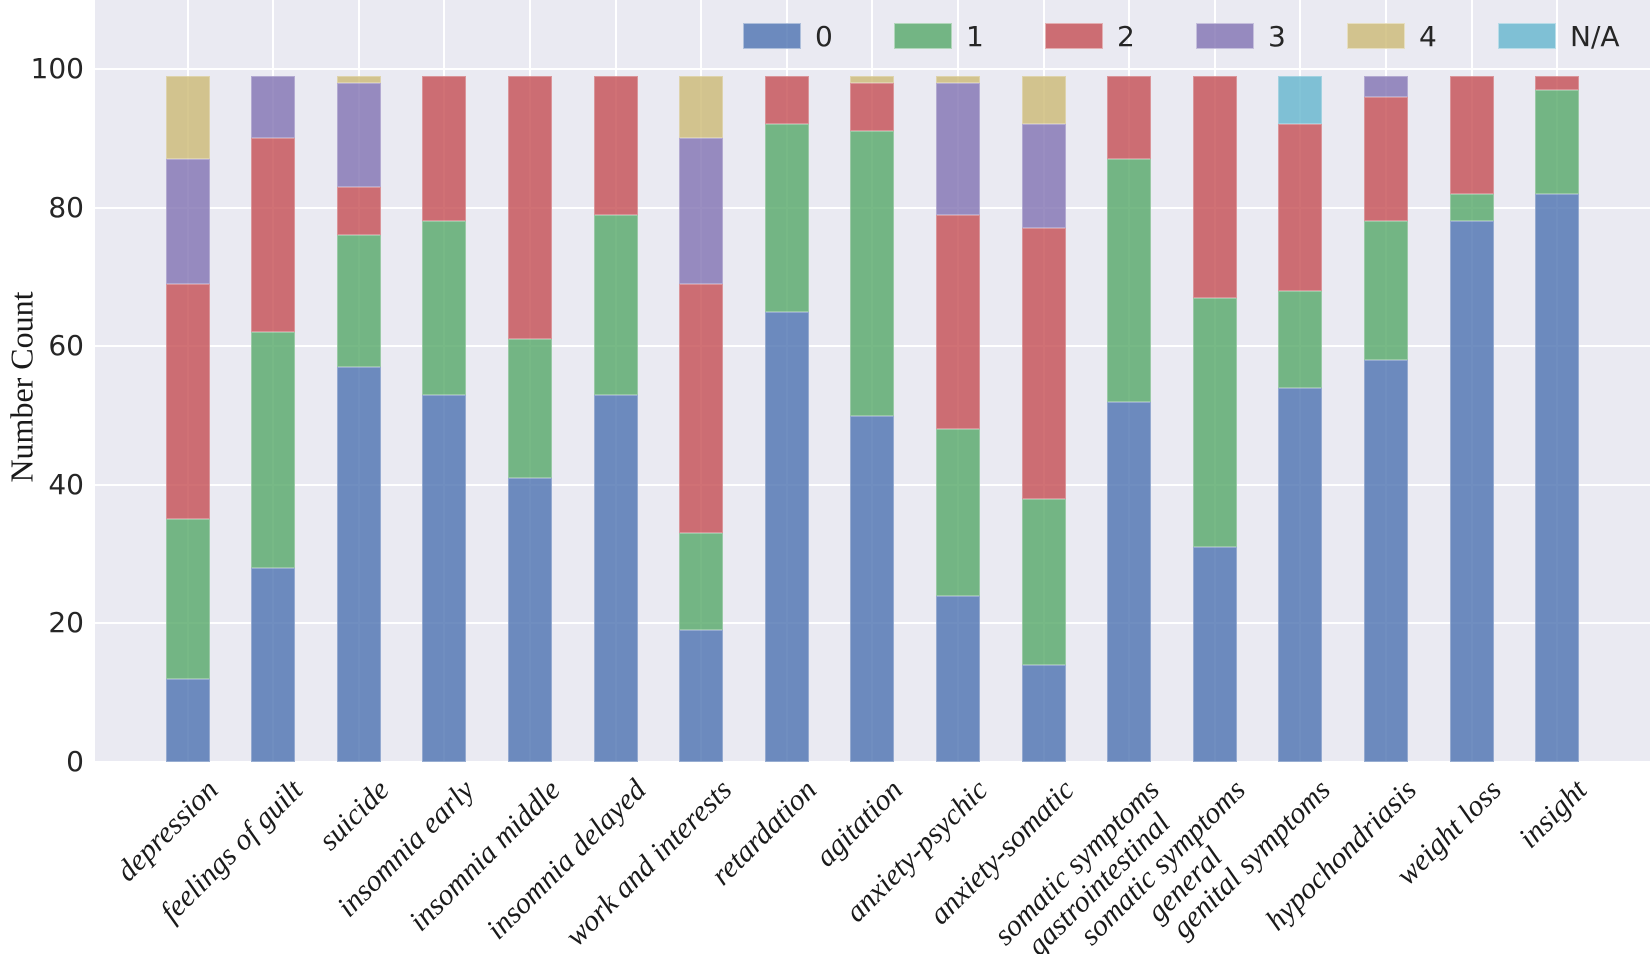 This screenshot has width=1650, height=954. Describe the element at coordinates (66, 346) in the screenshot. I see `y-tick-label: 60` at that location.